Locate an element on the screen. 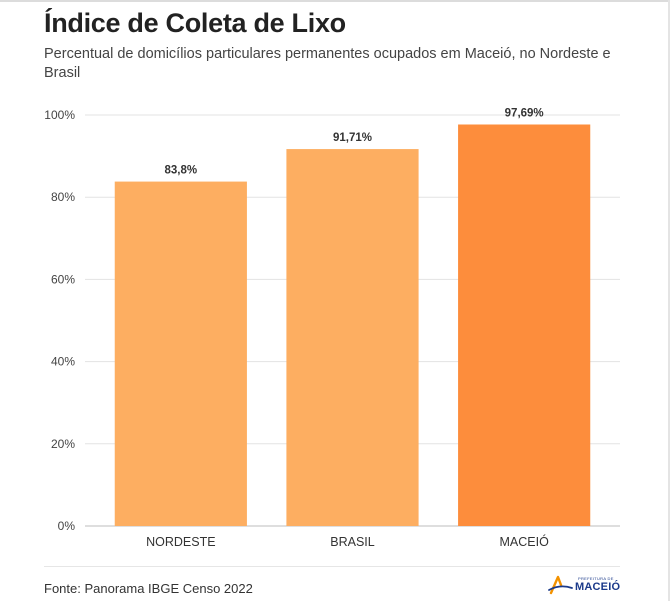 The height and width of the screenshot is (603, 670). logo-main-text: MACEIÓ is located at coordinates (598, 587).